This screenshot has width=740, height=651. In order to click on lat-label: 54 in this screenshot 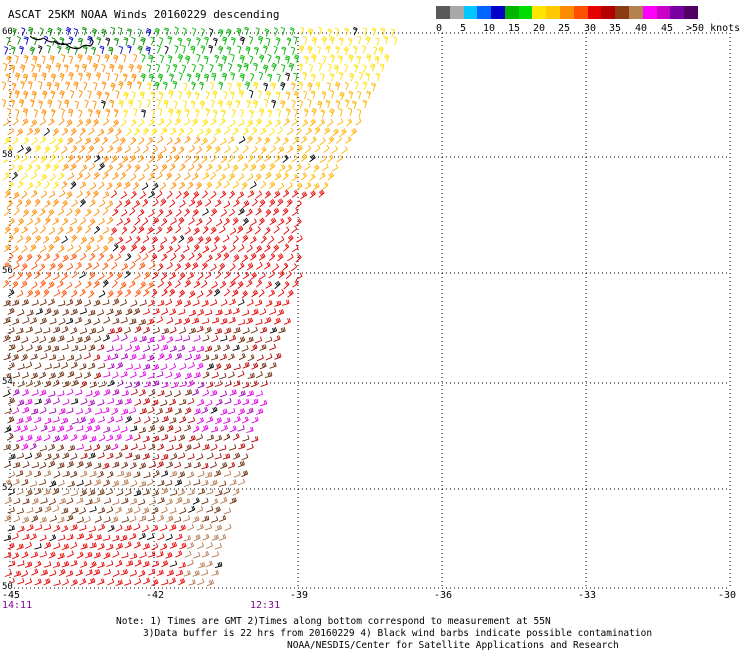, I will do `click(7, 382)`.